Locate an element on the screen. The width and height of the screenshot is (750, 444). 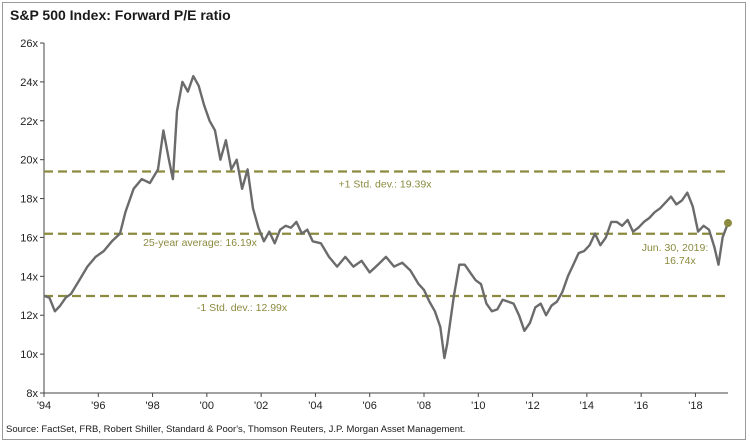
x-tick-label: '00 is located at coordinates (207, 406).